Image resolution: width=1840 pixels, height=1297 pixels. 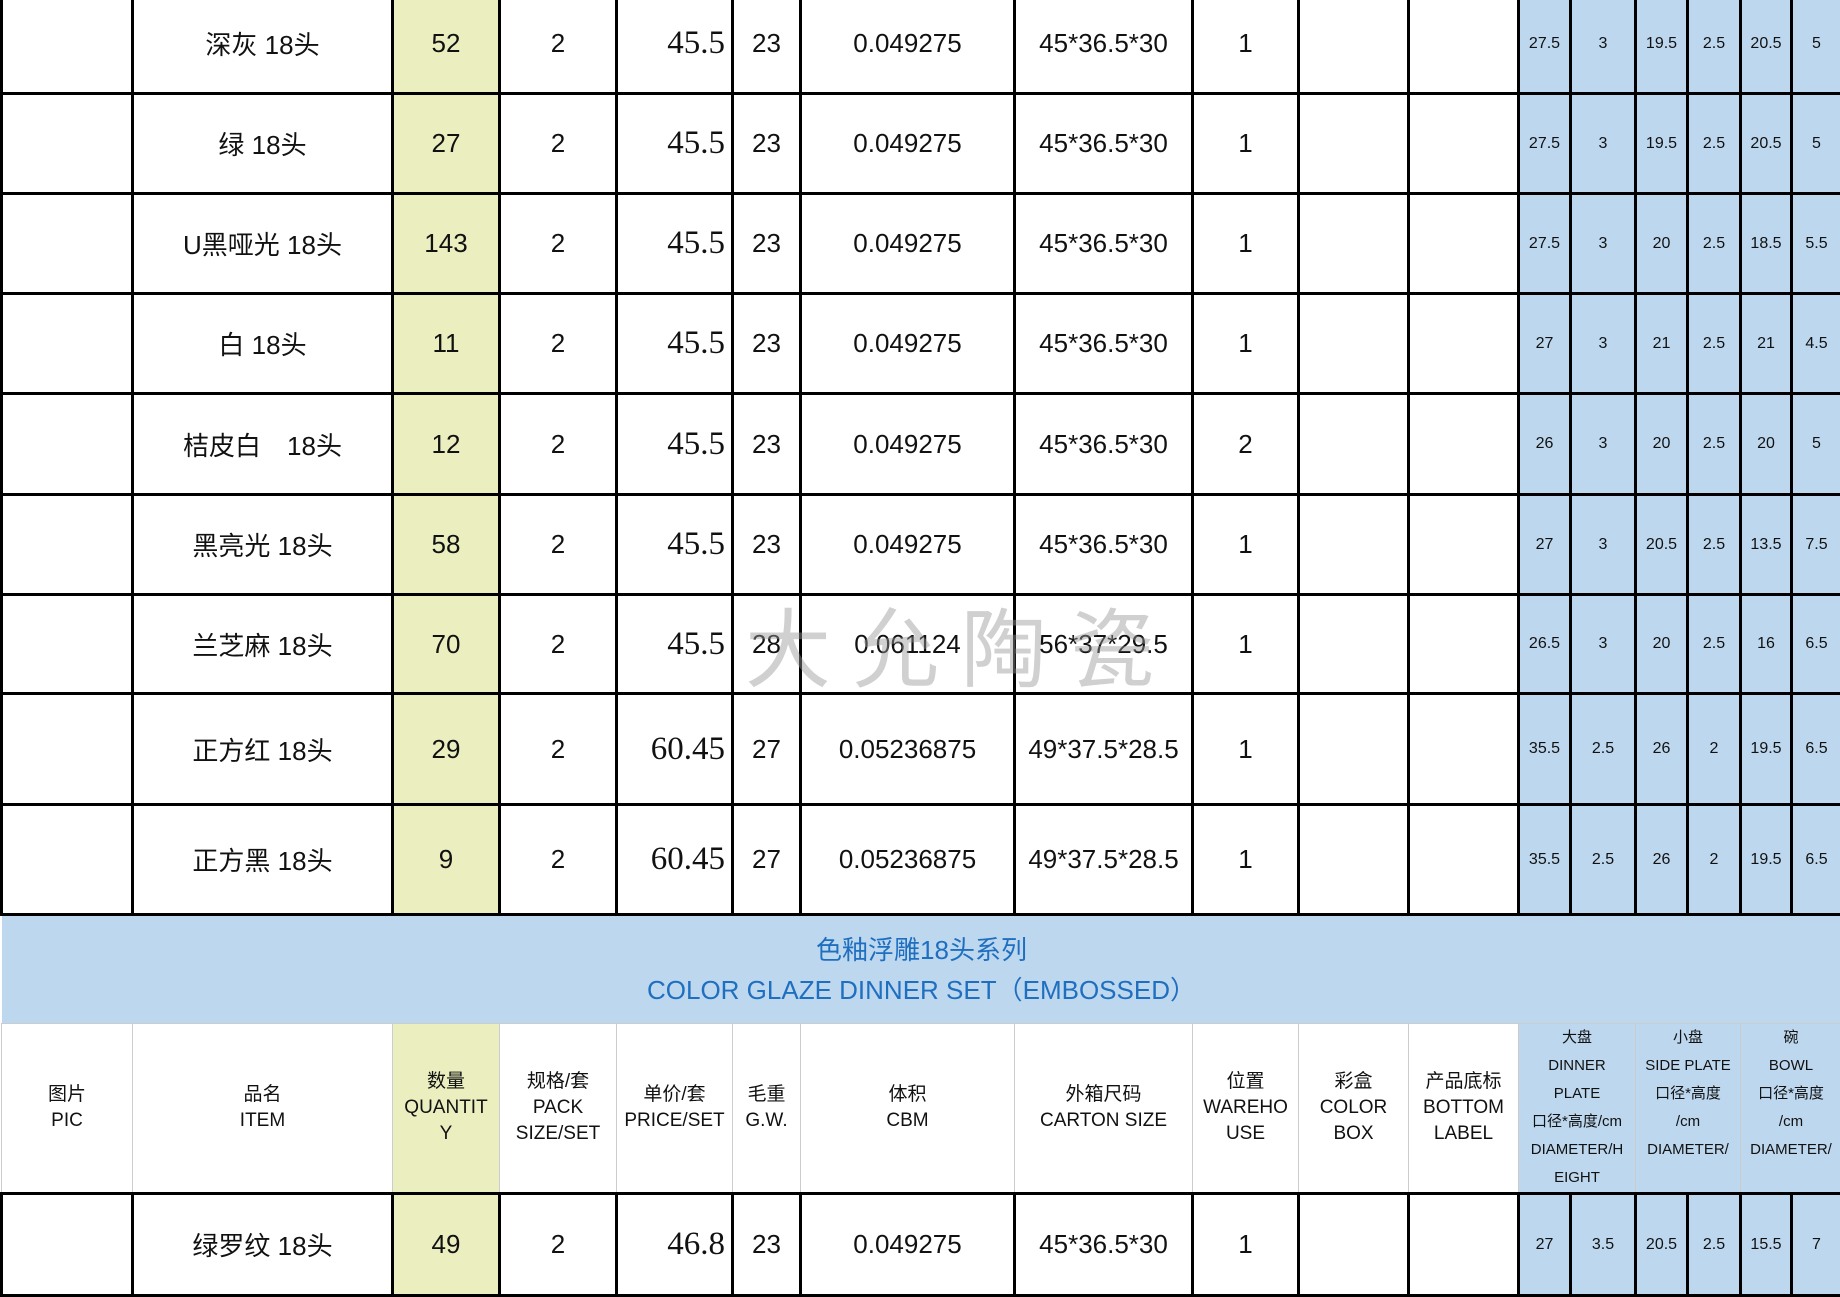 What do you see at coordinates (1766, 644) in the screenshot?
I see `dimension-value: 16` at bounding box center [1766, 644].